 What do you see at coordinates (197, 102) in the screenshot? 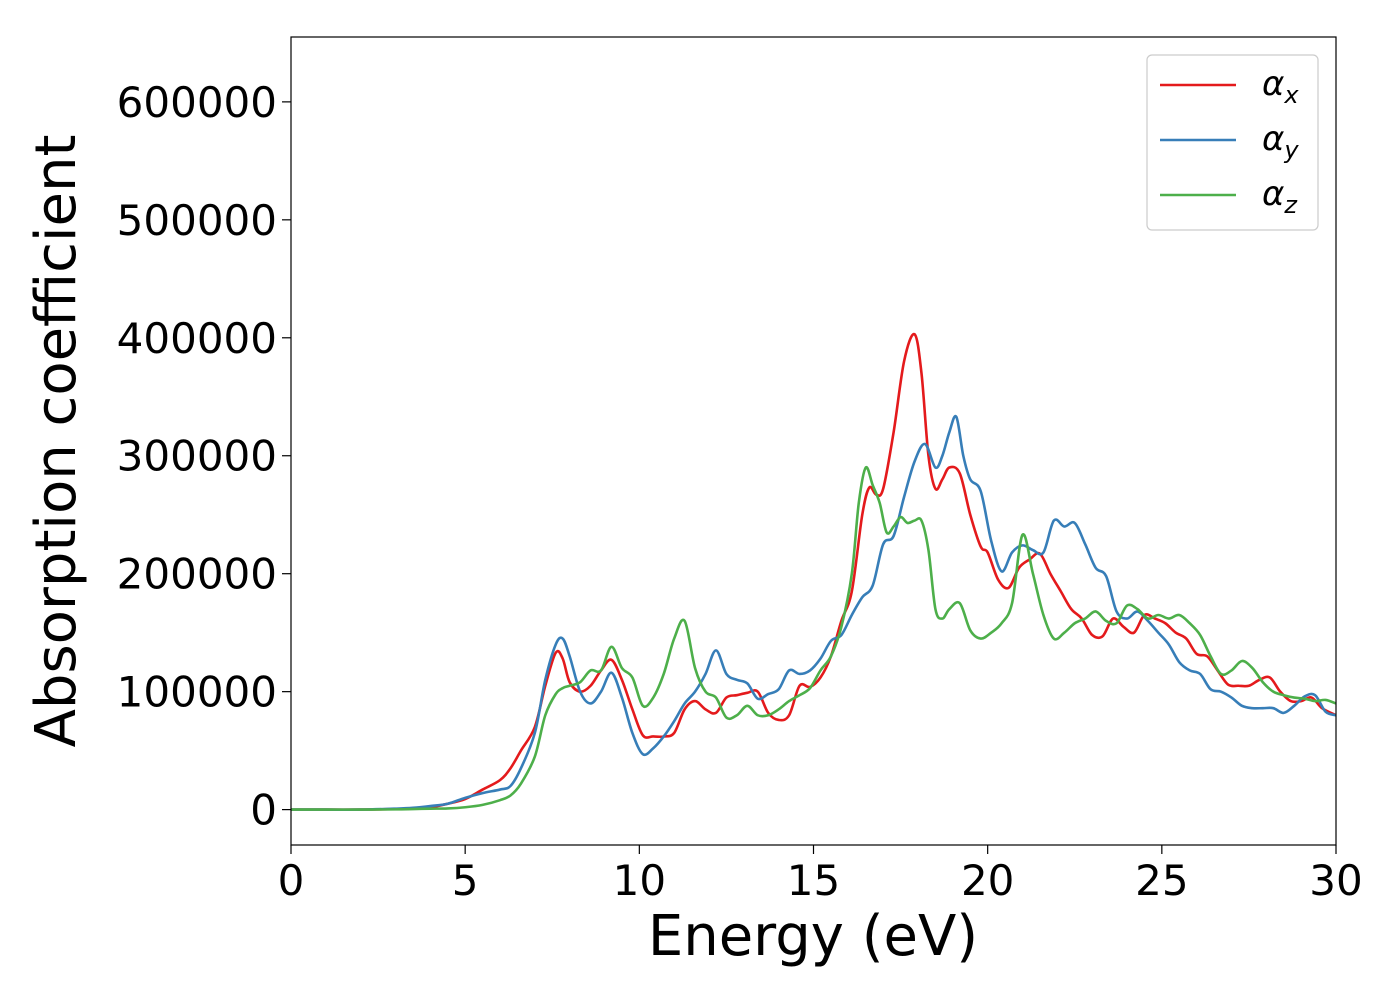
I see `y-tick-label: 600000` at bounding box center [197, 102].